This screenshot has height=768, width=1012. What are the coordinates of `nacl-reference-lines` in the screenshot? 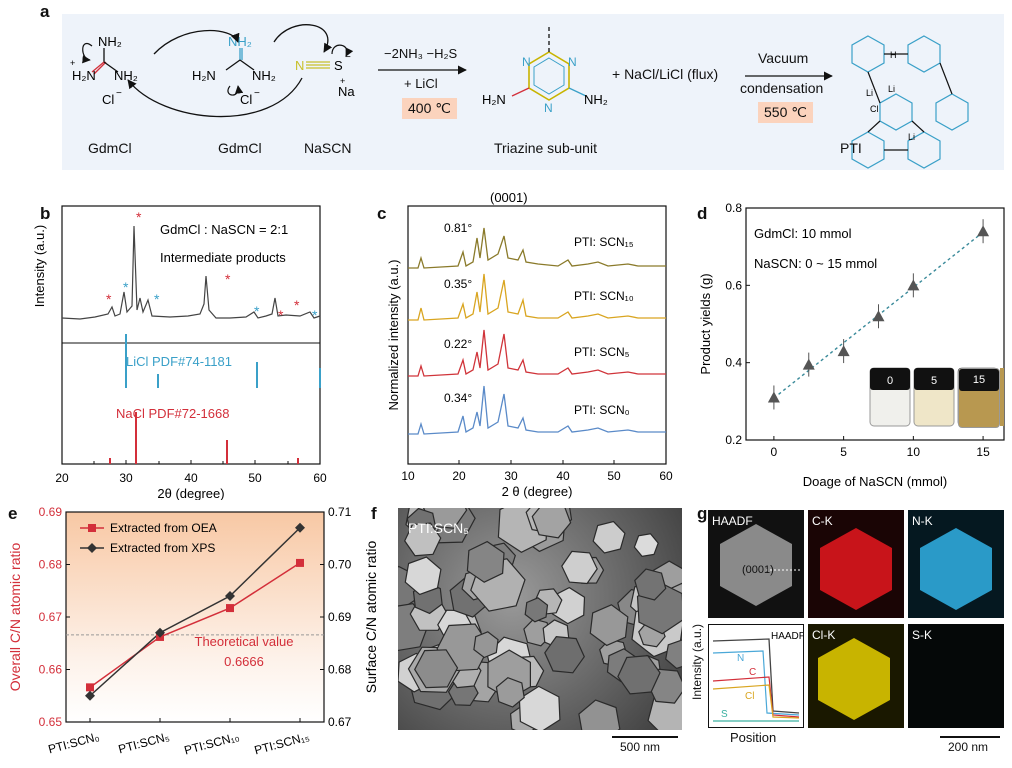 It's located at (204, 438).